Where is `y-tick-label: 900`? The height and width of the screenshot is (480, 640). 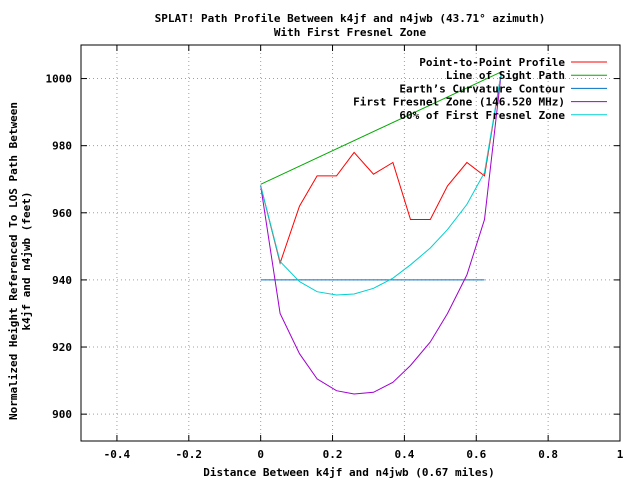
y-tick-label: 900 is located at coordinates (62, 414).